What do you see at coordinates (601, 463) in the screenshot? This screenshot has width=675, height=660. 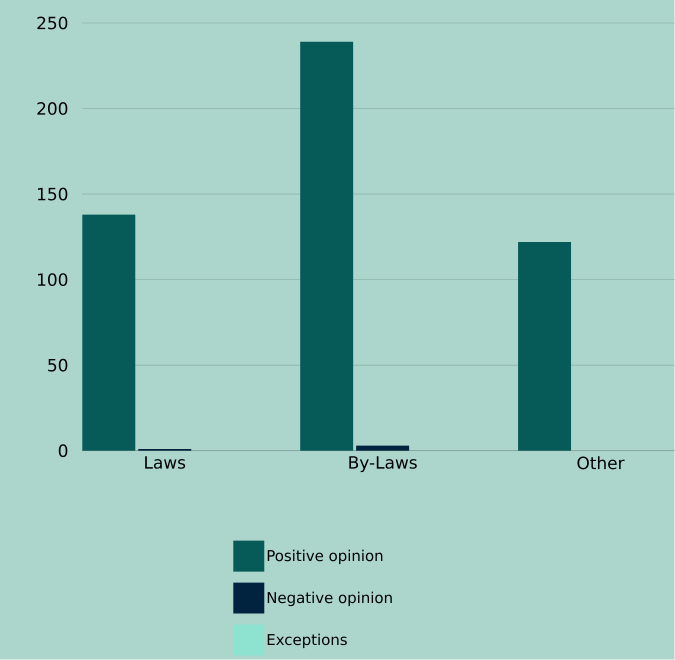 I see `x-tick-label: Other` at bounding box center [601, 463].